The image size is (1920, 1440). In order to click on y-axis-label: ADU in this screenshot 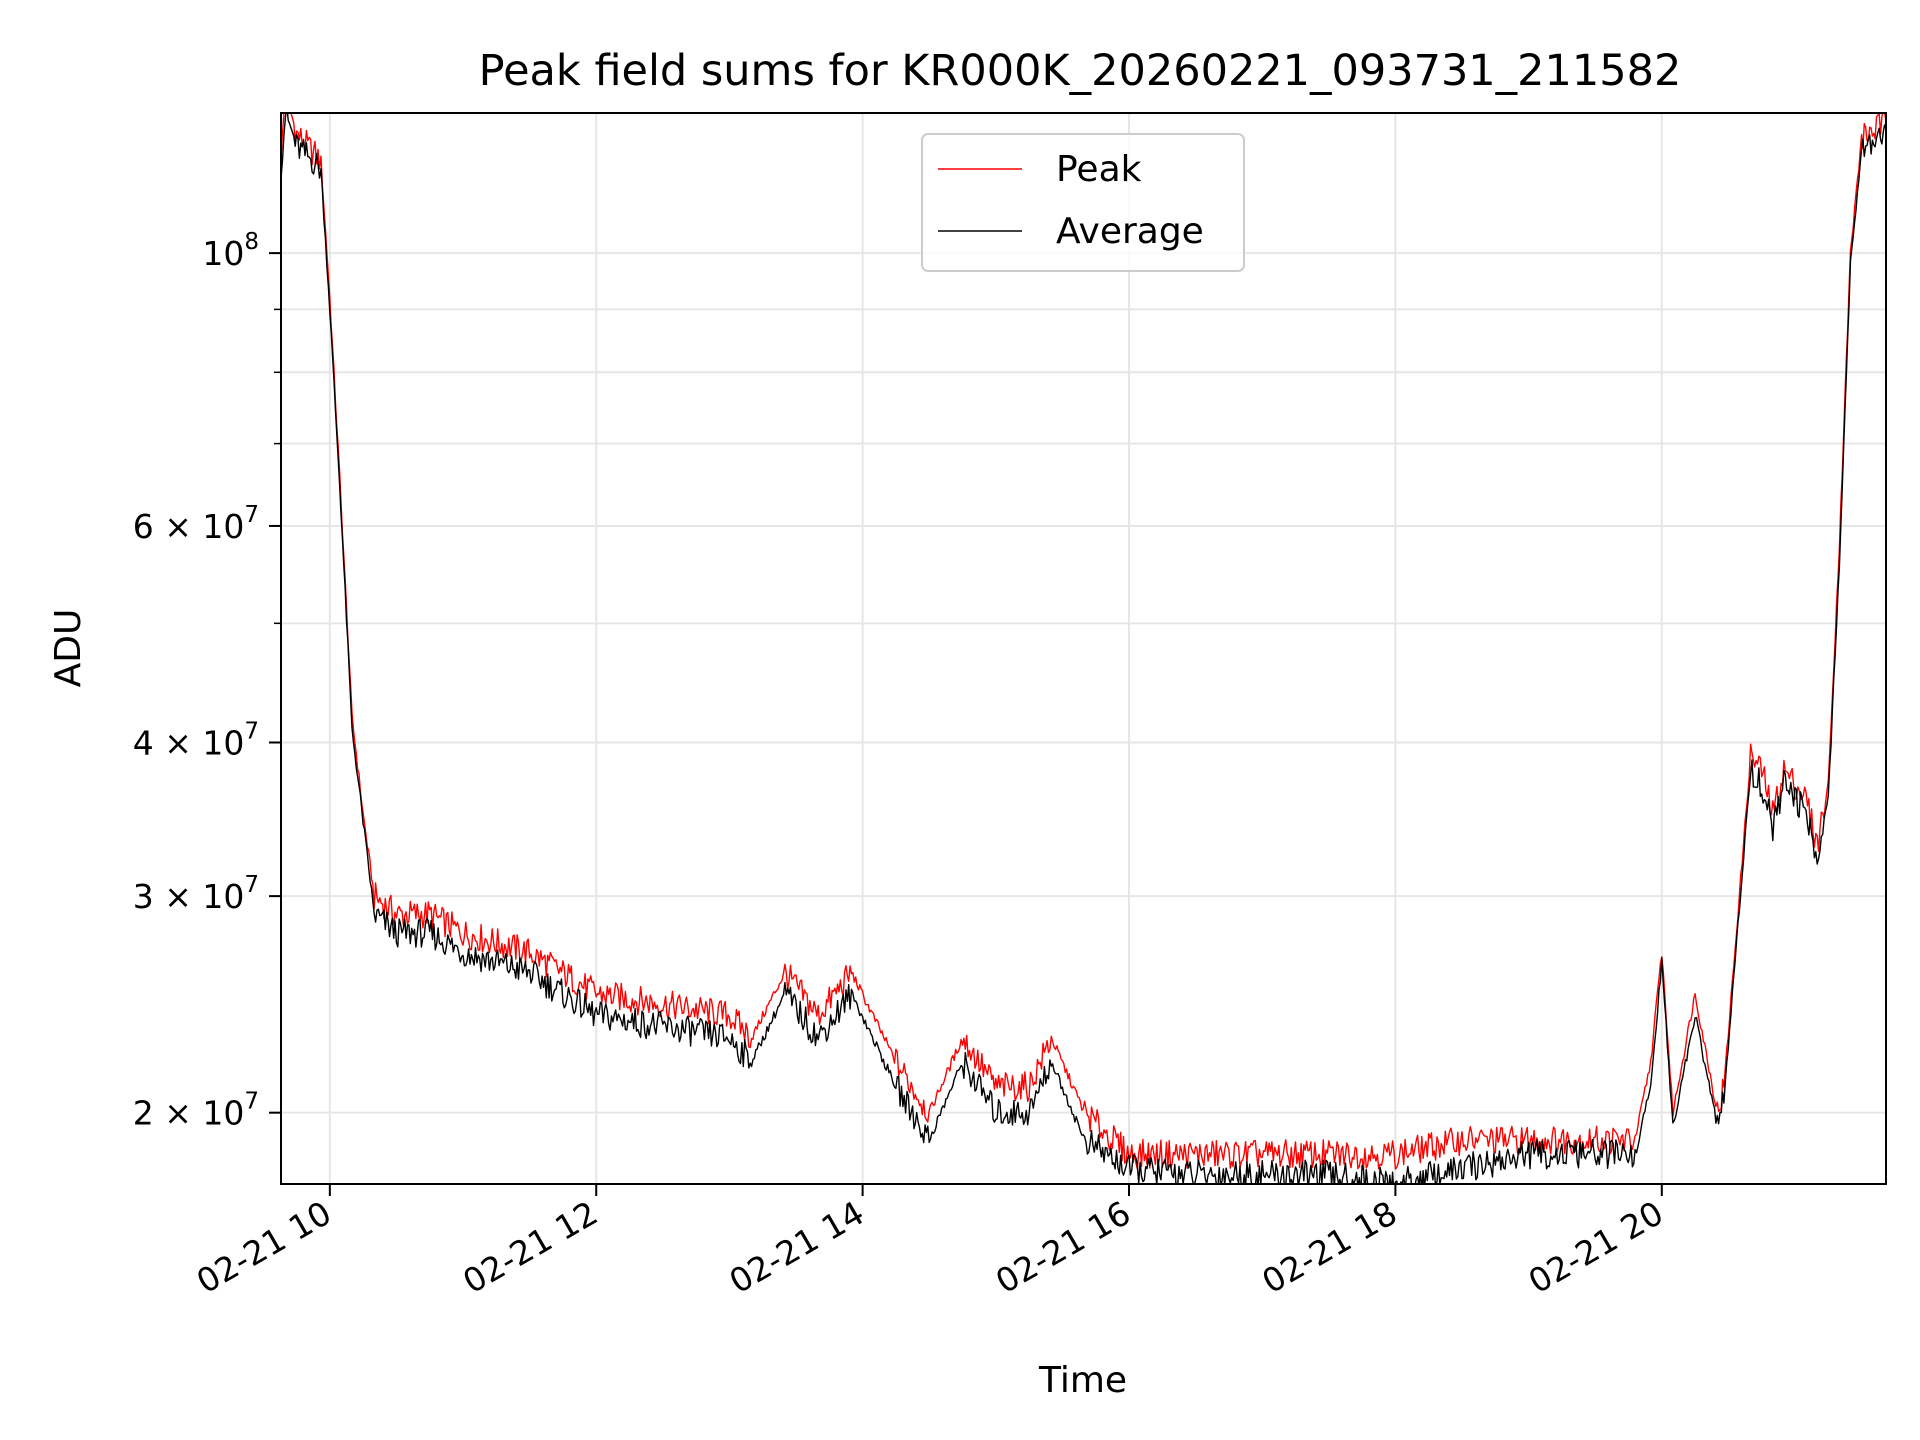, I will do `click(68, 648)`.